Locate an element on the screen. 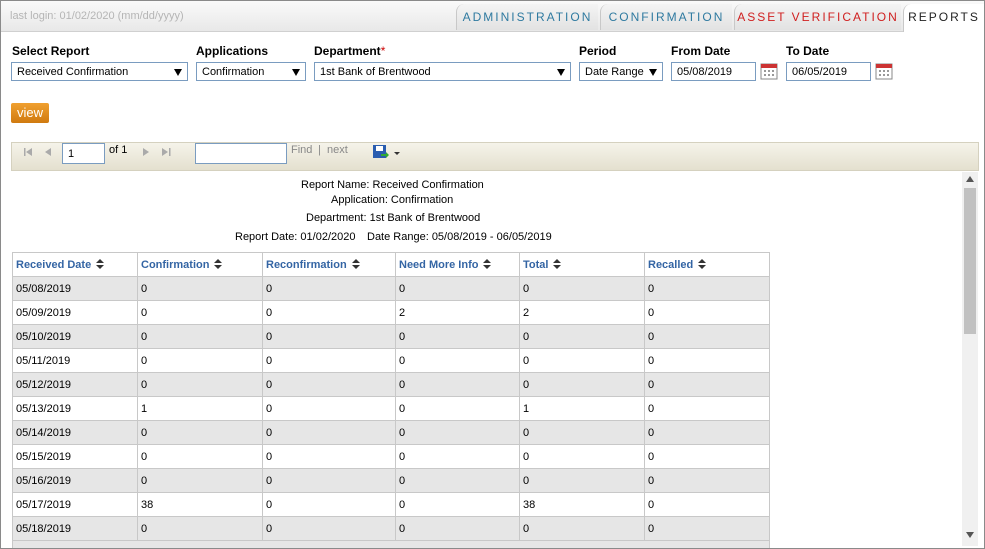 The width and height of the screenshot is (985, 549). next-link: next is located at coordinates (337, 150).